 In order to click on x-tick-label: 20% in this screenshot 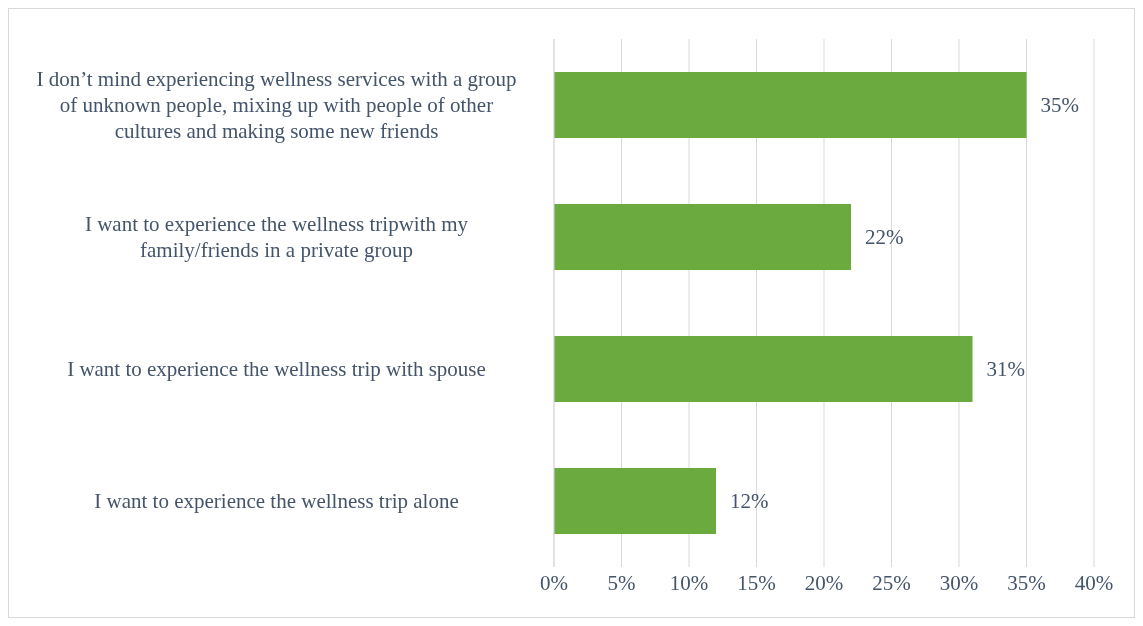, I will do `click(824, 582)`.